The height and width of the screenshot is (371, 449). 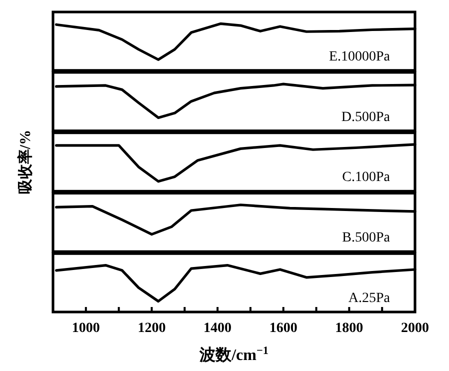 What do you see at coordinates (86, 328) in the screenshot?
I see `x-tick-label: 1000` at bounding box center [86, 328].